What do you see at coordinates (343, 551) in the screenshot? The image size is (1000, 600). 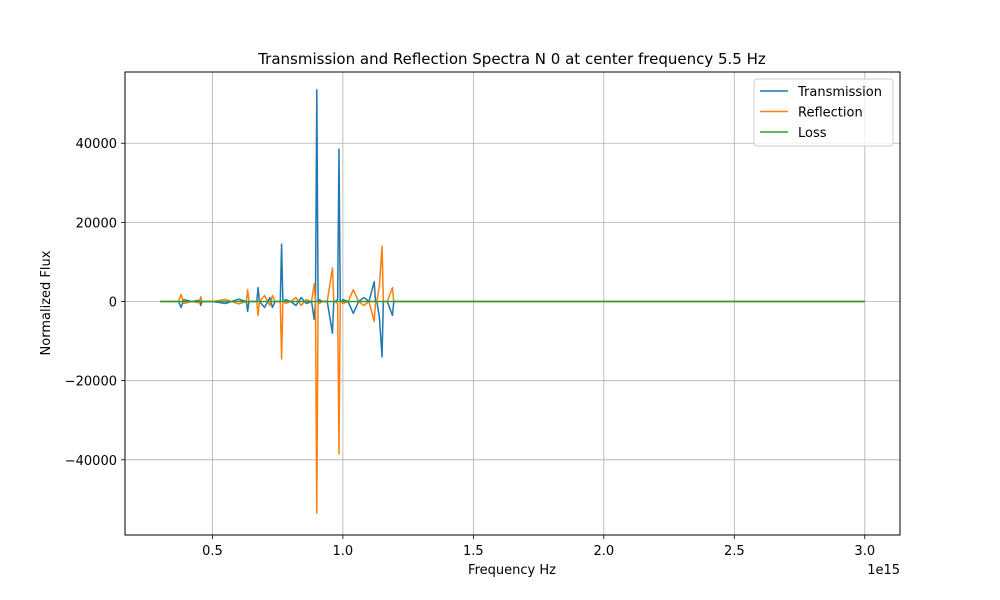 I see `x-tick-label: 1.0` at bounding box center [343, 551].